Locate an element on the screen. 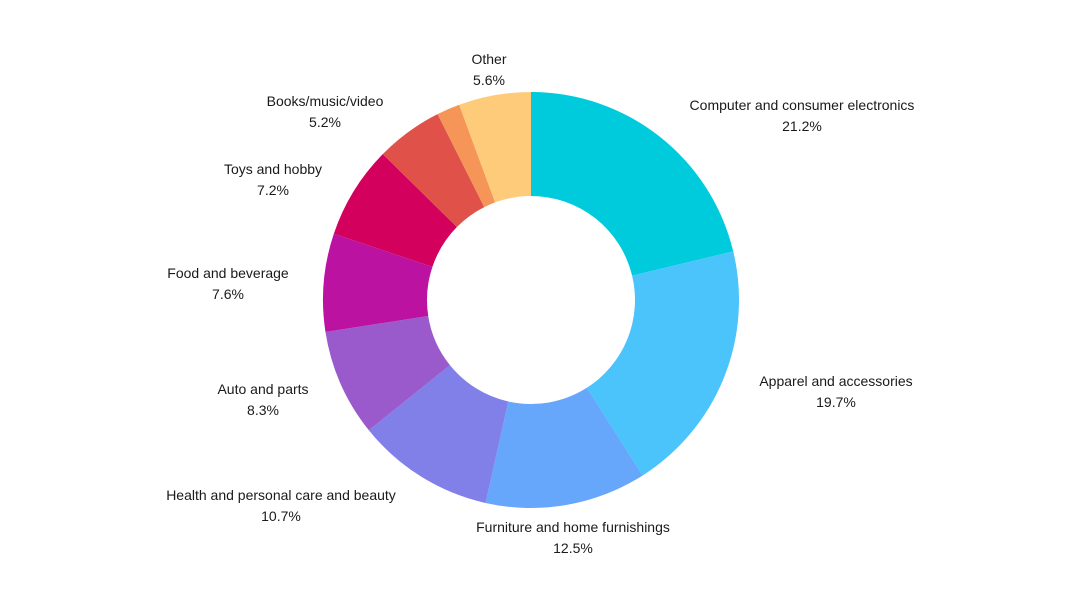 Image resolution: width=1080 pixels, height=606 pixels. slice-category-label: Health and personal care and beauty is located at coordinates (281, 495).